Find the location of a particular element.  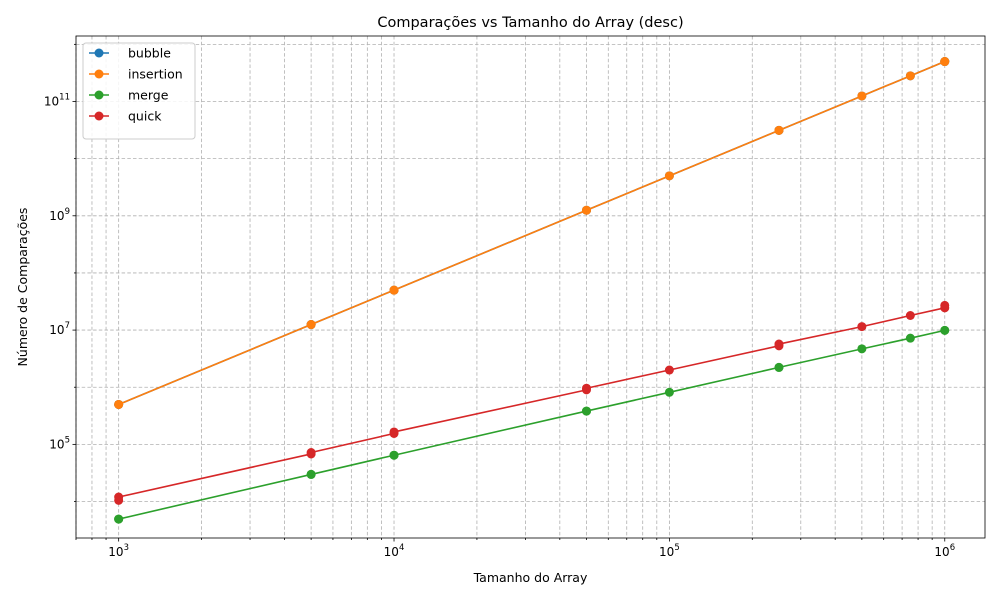

x-tick-label: 10⁶ is located at coordinates (944, 551).